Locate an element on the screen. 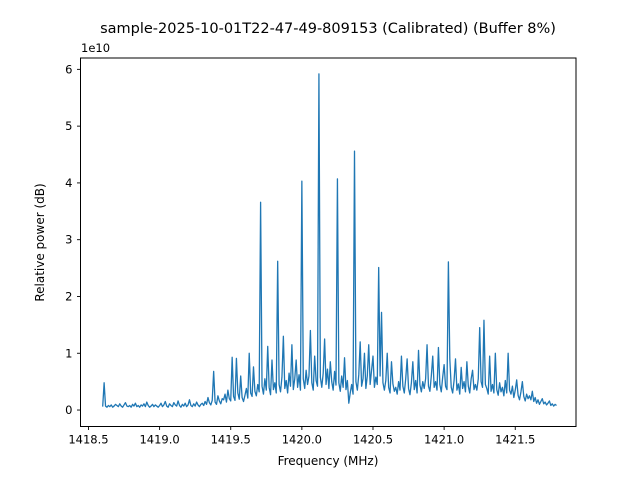 Image resolution: width=640 pixels, height=480 pixels. y-tick-label: 6 is located at coordinates (68, 69).